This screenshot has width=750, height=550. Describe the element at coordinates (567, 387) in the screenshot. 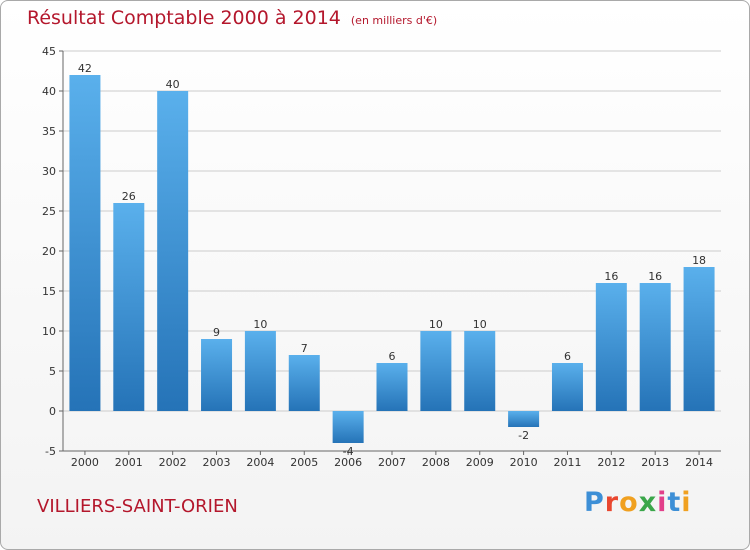

I see `bar-2011` at that location.